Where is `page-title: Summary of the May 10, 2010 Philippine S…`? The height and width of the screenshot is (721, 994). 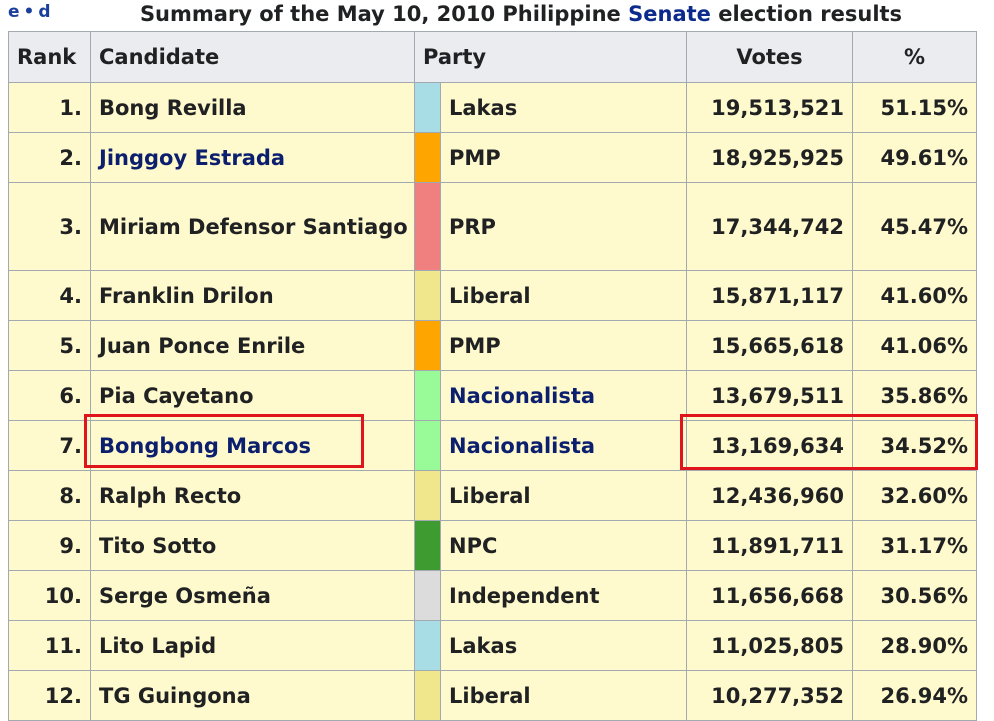
page-title: Summary of the May 10, 2010 Philippine S… is located at coordinates (497, 14).